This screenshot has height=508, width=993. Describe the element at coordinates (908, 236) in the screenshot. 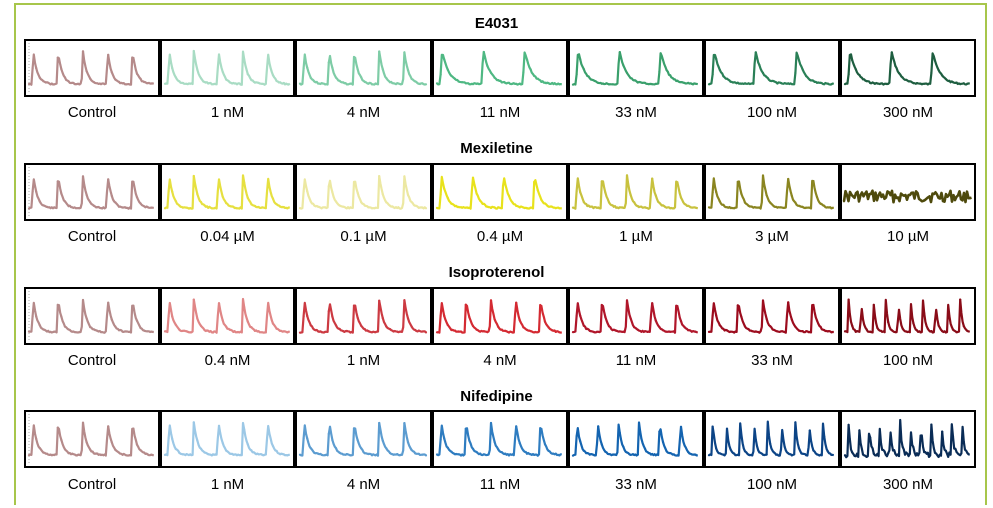

I see `concentration-label: 10 µM` at that location.